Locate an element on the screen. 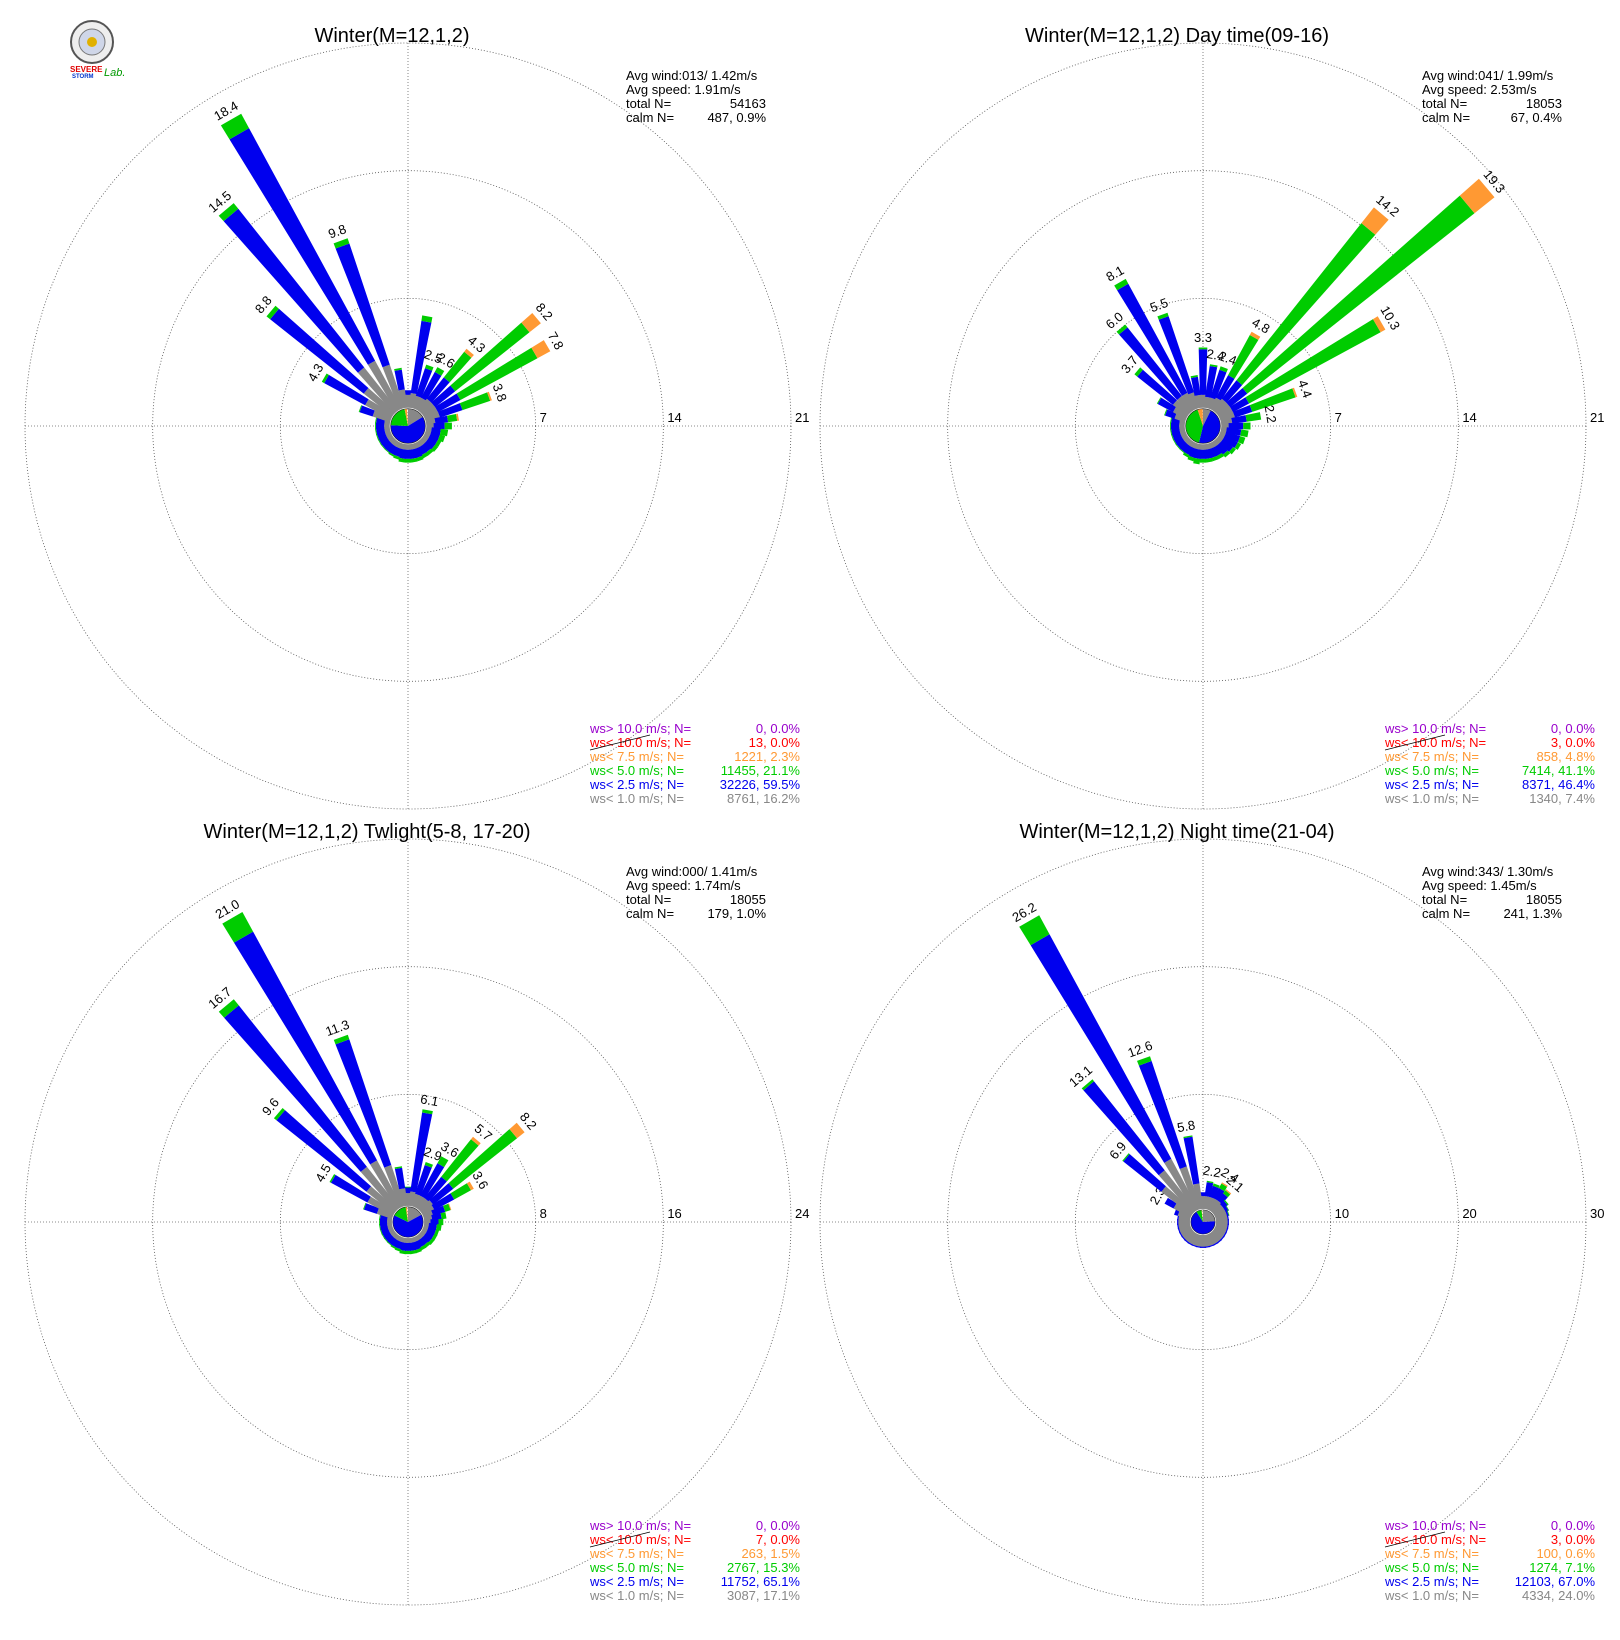 This screenshot has width=1620, height=1640. direction-bar: 2.4 is located at coordinates (1222, 379).